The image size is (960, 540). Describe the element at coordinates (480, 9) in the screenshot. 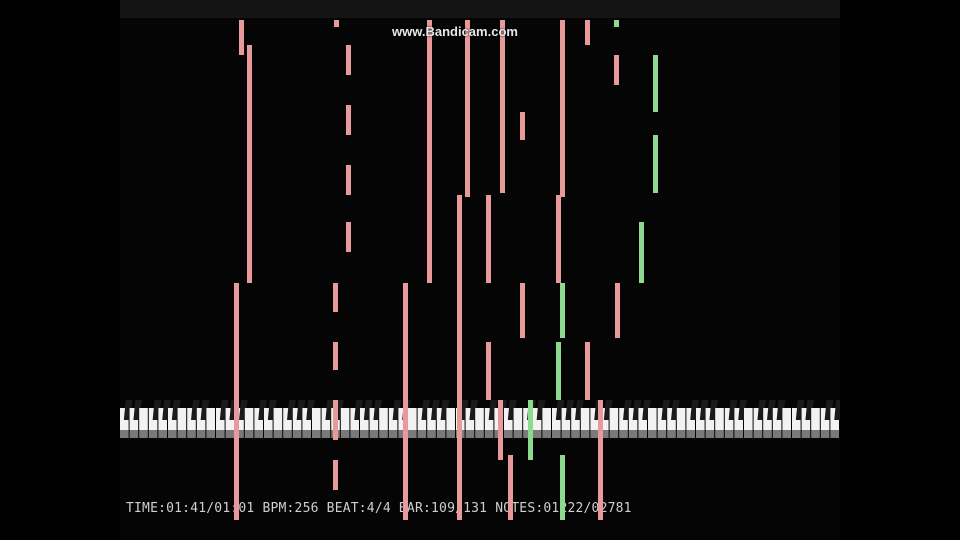

I see `top-bar` at that location.